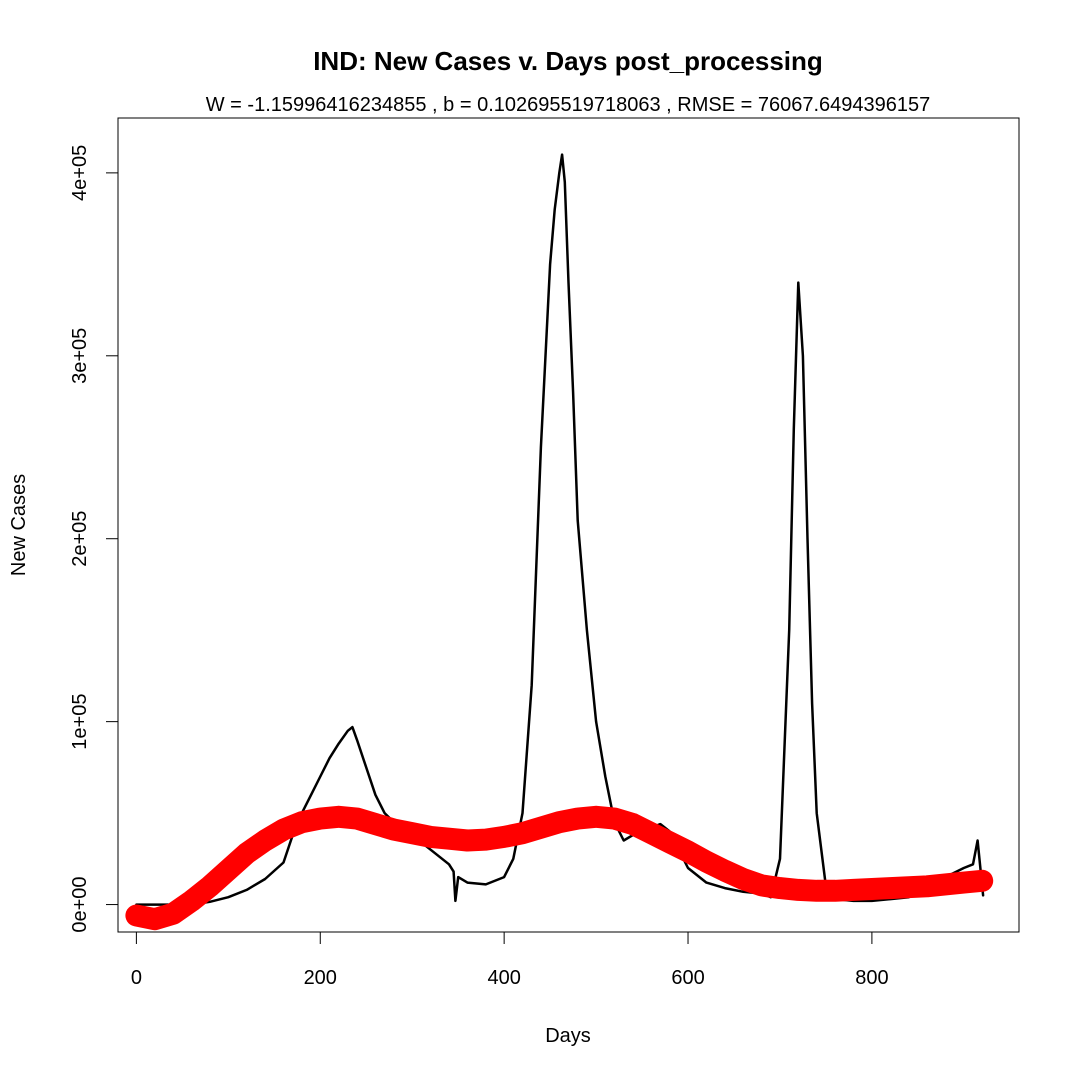  What do you see at coordinates (80, 356) in the screenshot?
I see `y-tick-label: 3e+05` at bounding box center [80, 356].